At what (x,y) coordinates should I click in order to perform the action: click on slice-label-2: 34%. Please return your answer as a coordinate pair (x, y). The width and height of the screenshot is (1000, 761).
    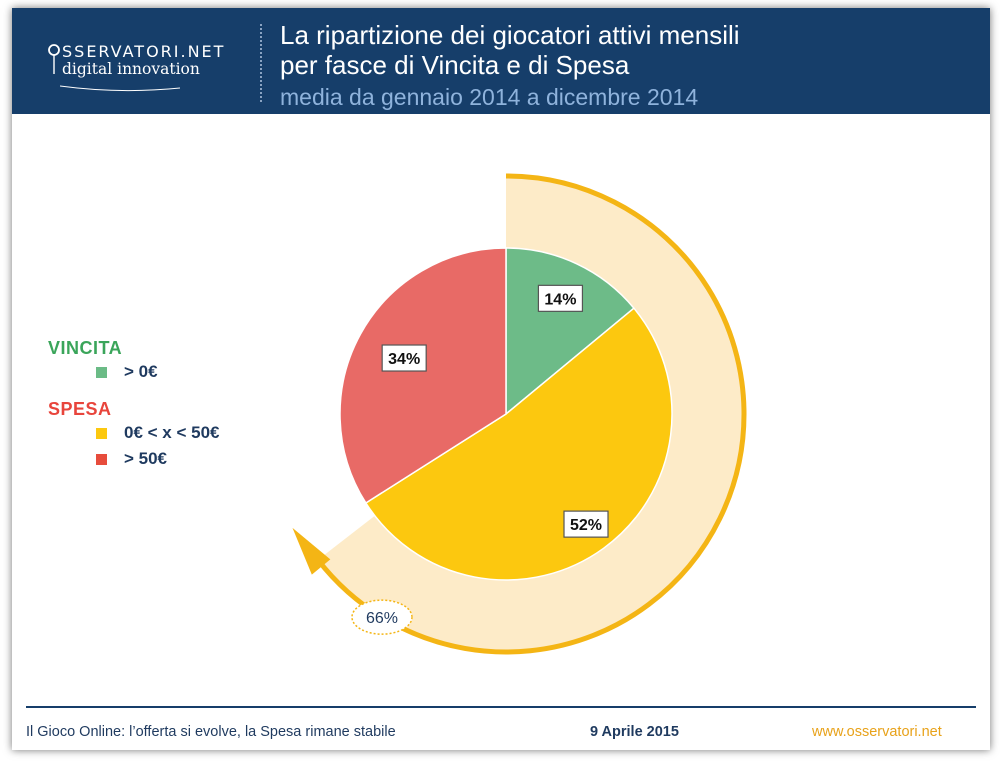
    Looking at the image, I should click on (404, 358).